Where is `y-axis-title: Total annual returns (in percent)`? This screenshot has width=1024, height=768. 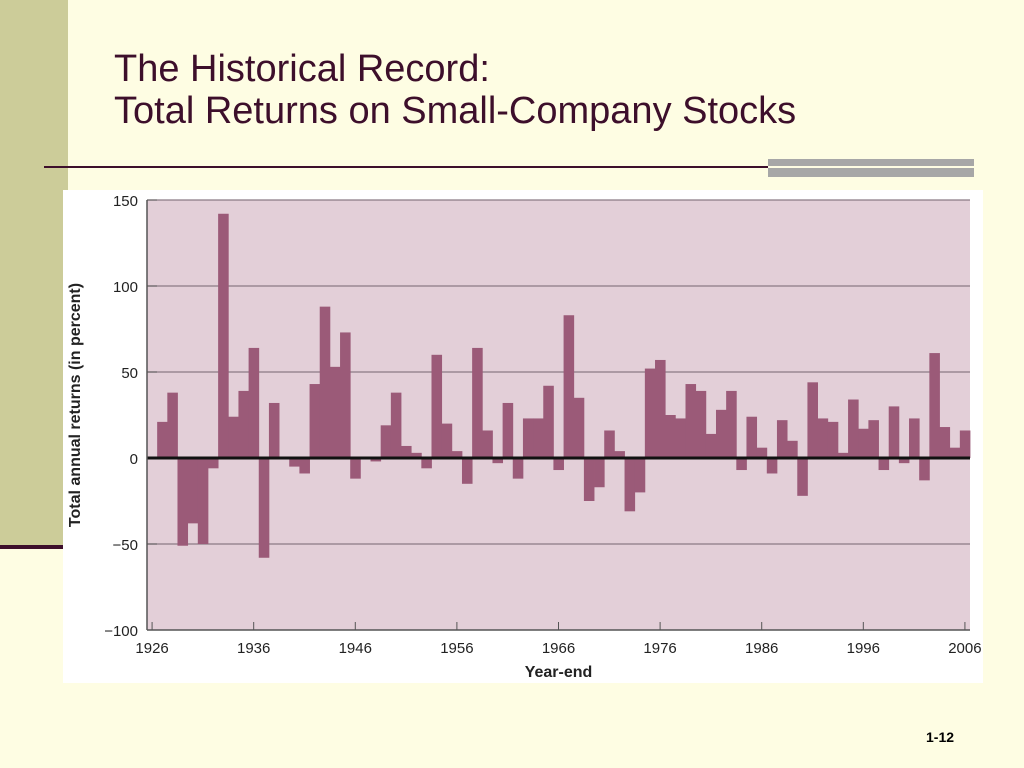 y-axis-title: Total annual returns (in percent) is located at coordinates (75, 405).